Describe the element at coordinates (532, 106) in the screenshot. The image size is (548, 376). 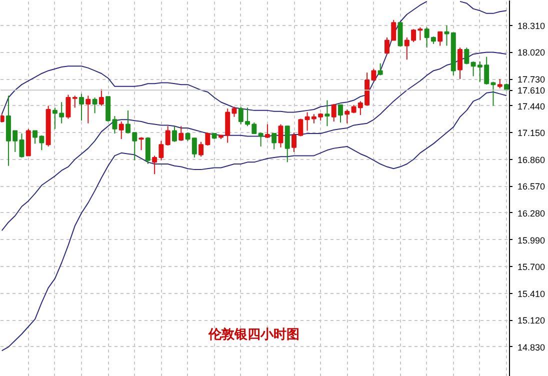
I see `y-tick-label: 17.440` at that location.